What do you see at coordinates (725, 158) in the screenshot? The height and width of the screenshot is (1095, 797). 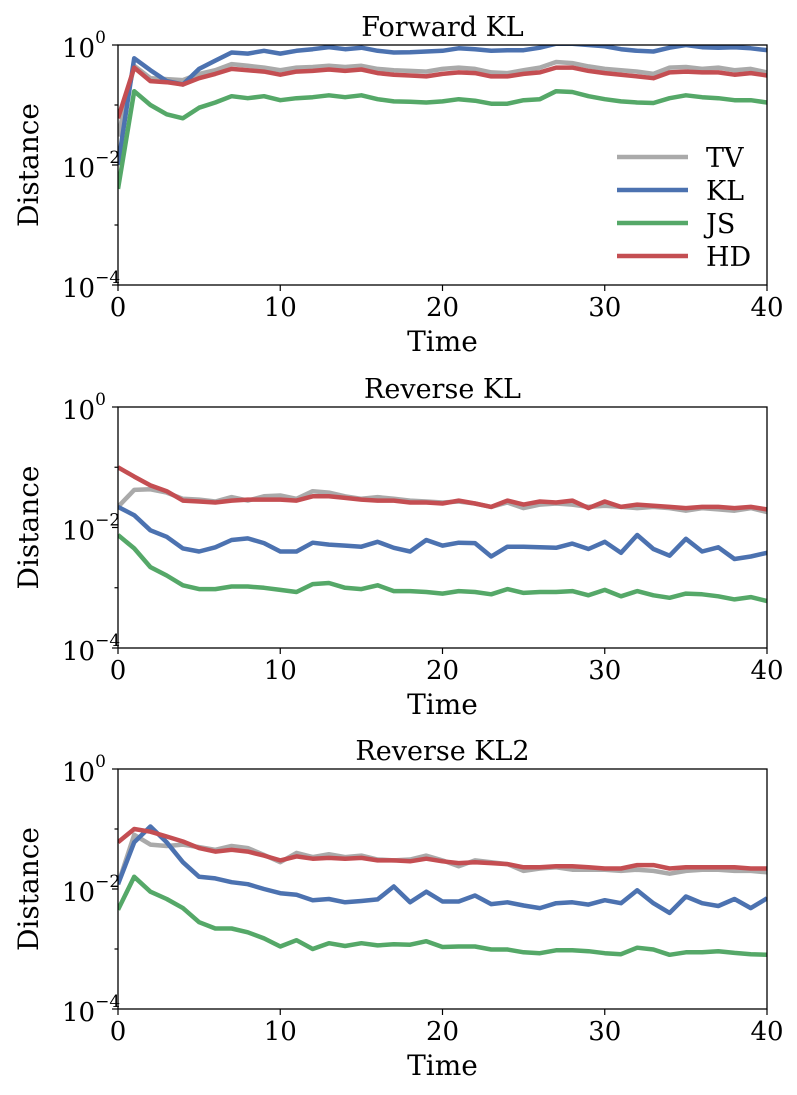 I see `legend-label-tv: TV` at bounding box center [725, 158].